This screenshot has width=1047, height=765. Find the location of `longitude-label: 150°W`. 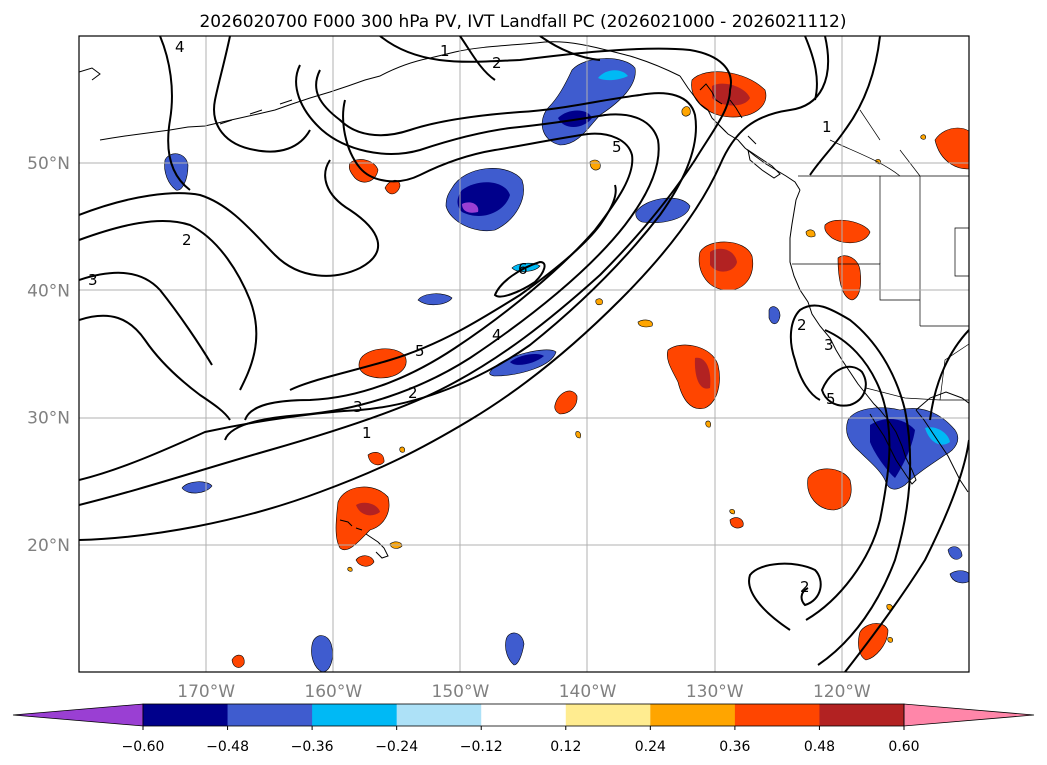

longitude-label: 150°W is located at coordinates (461, 692).